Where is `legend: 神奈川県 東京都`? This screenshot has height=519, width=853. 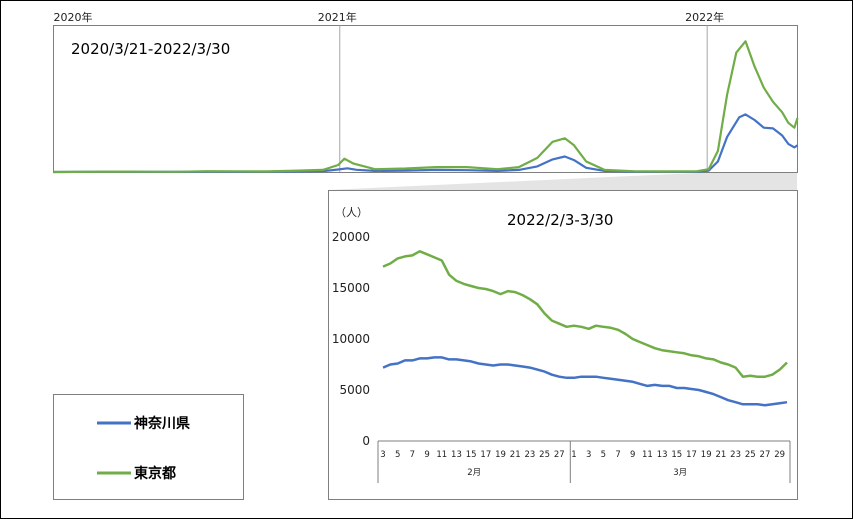 legend: 神奈川県 東京都 is located at coordinates (148, 447).